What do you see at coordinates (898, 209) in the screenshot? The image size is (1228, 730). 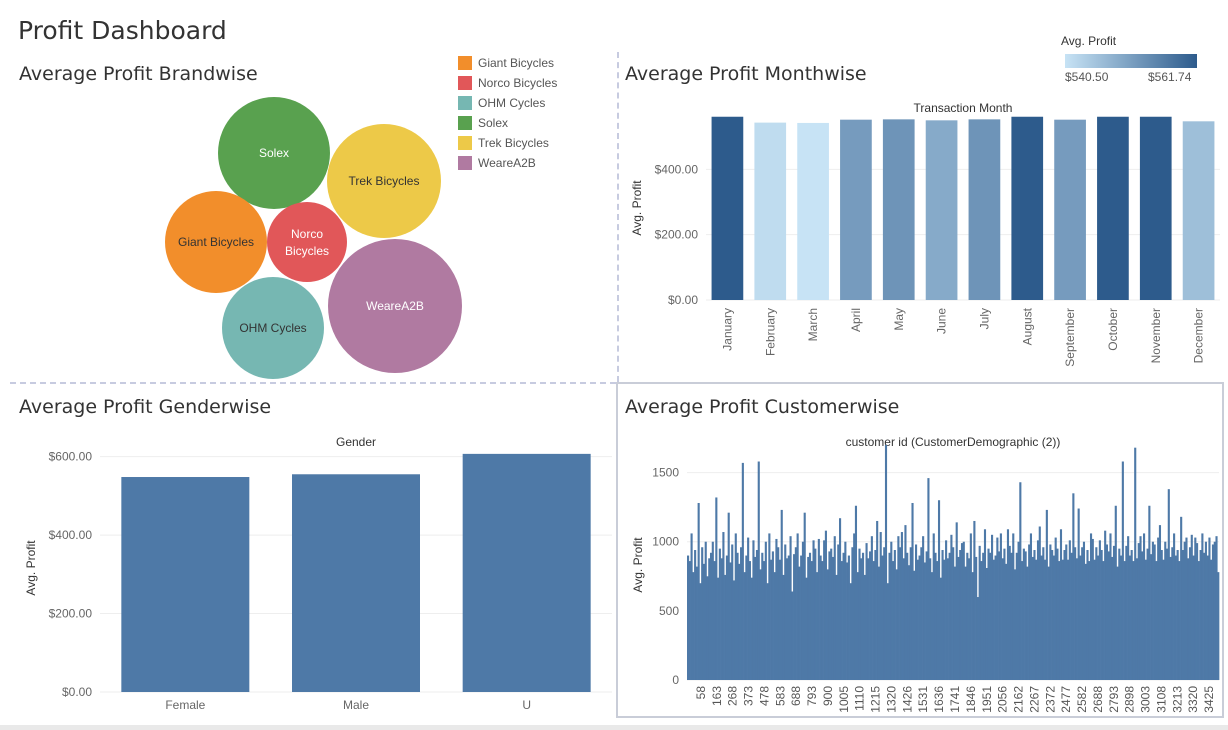 I see `month-bar-may` at bounding box center [898, 209].